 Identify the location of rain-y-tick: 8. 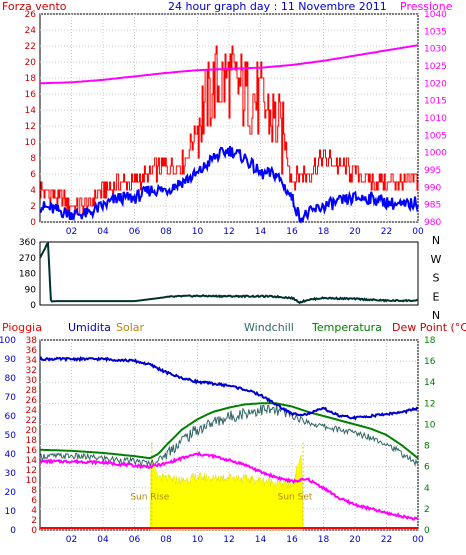
(34, 491).